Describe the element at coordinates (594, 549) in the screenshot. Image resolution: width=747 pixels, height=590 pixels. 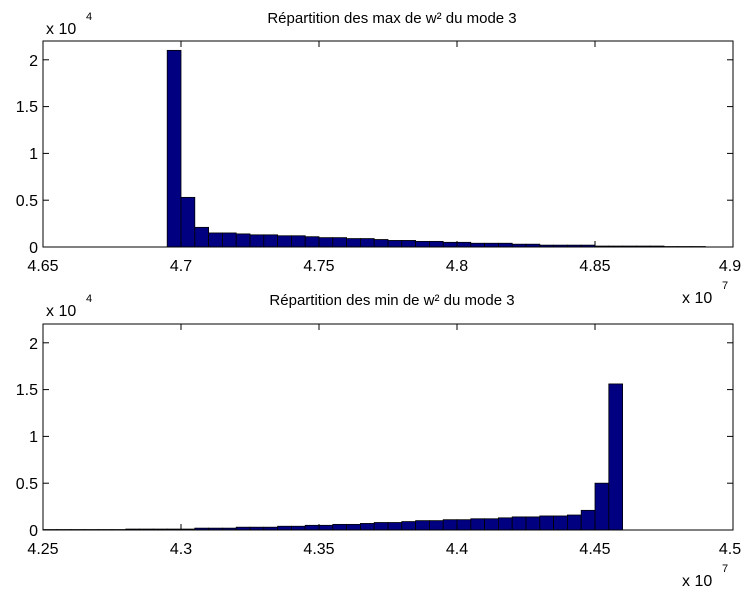
I see `x-tick-label: 4.45` at that location.